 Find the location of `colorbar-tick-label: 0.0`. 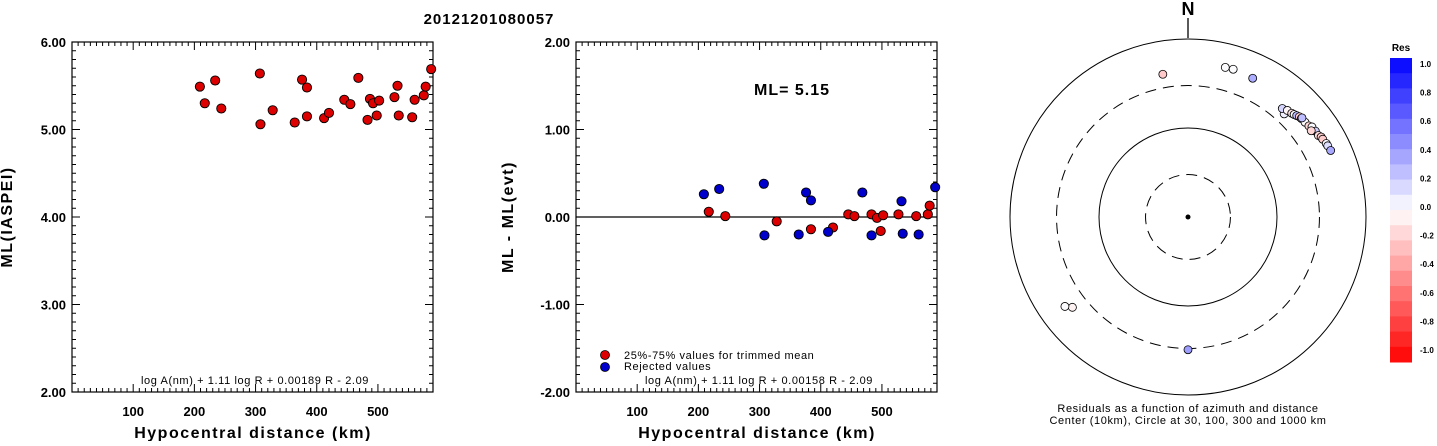

colorbar-tick-label: 0.0 is located at coordinates (1426, 207).